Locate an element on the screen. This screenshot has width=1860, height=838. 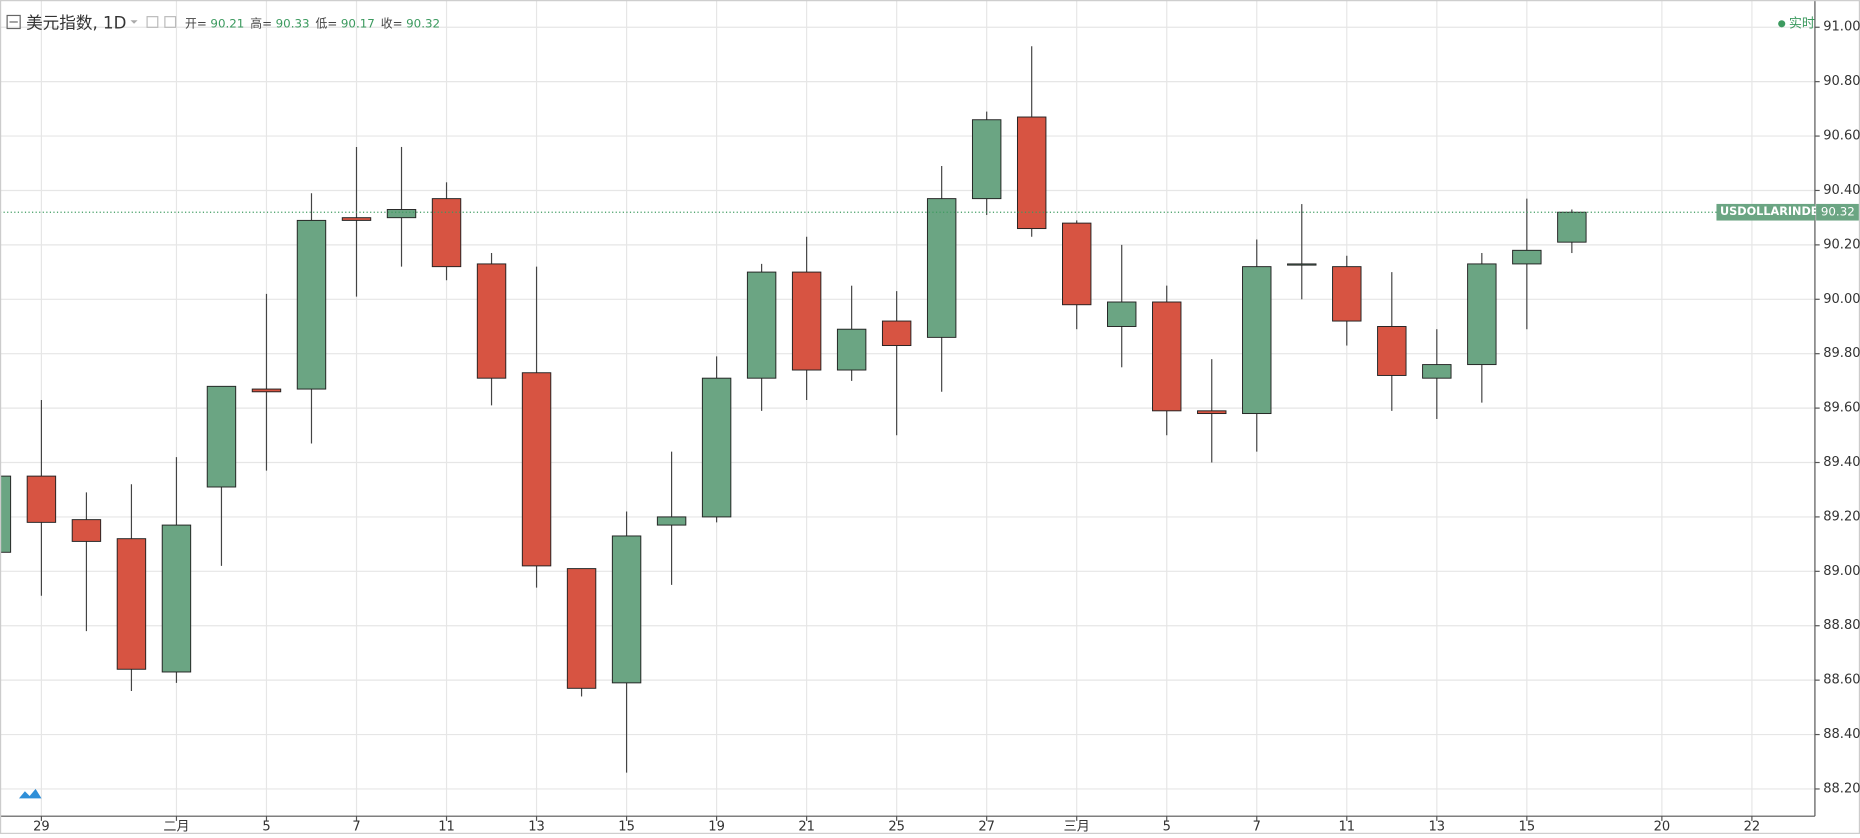
y-tick-label: 88.80 is located at coordinates (1841, 625).